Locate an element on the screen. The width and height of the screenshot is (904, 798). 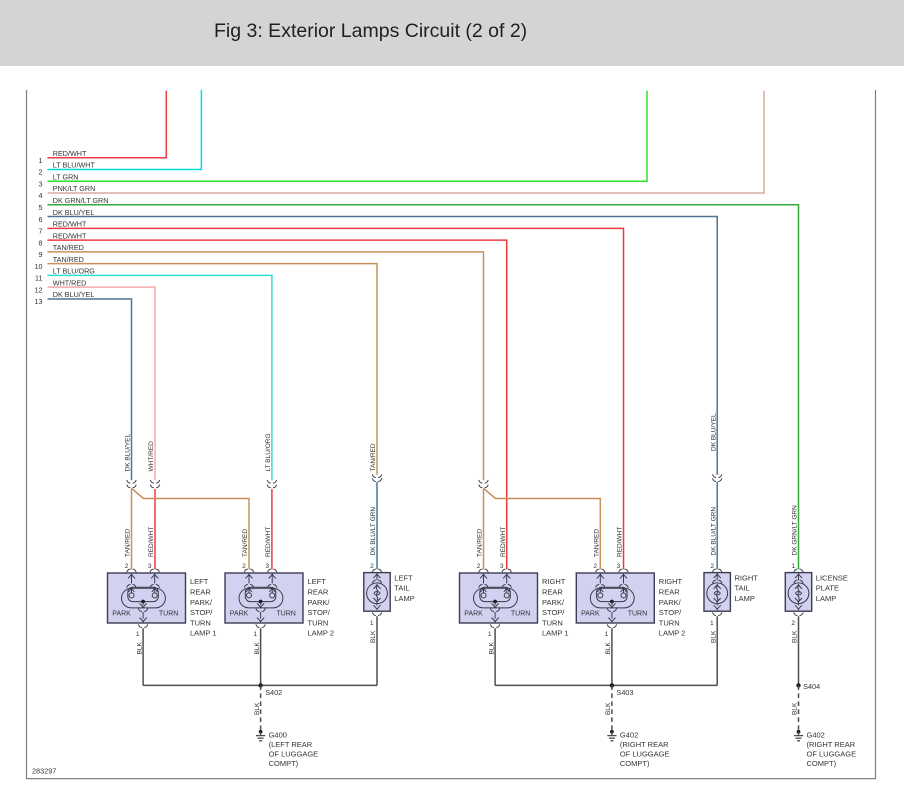
svg-text: 10 is located at coordinates (39, 266).